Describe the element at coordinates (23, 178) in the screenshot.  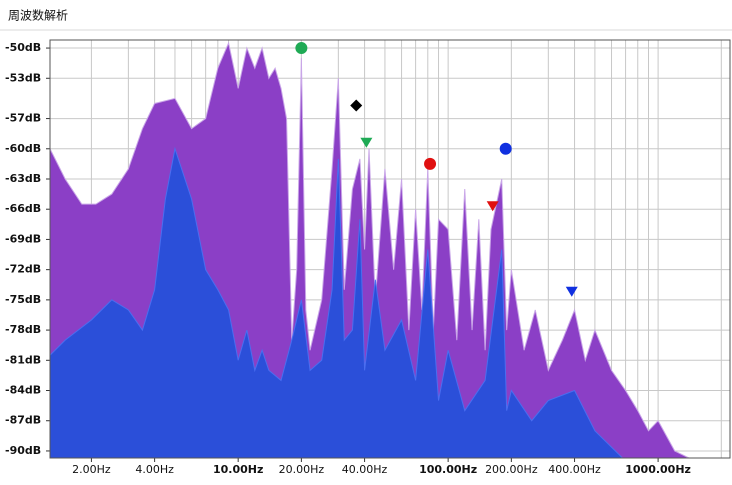
I see `y-tick-label: -63dB` at that location.